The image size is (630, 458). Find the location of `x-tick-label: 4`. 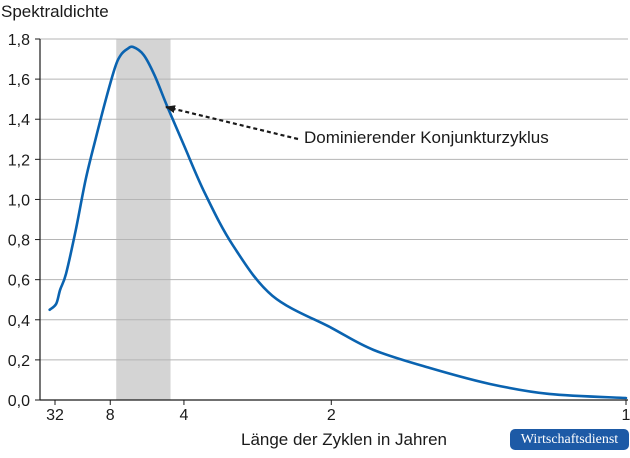

x-tick-label: 4 is located at coordinates (183, 415).